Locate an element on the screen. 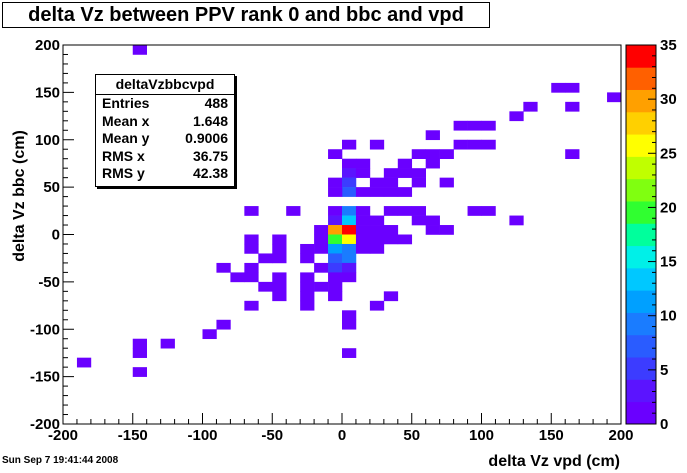  color-palette: 0 5 10 15 20 25 30 35 is located at coordinates (651, 235).